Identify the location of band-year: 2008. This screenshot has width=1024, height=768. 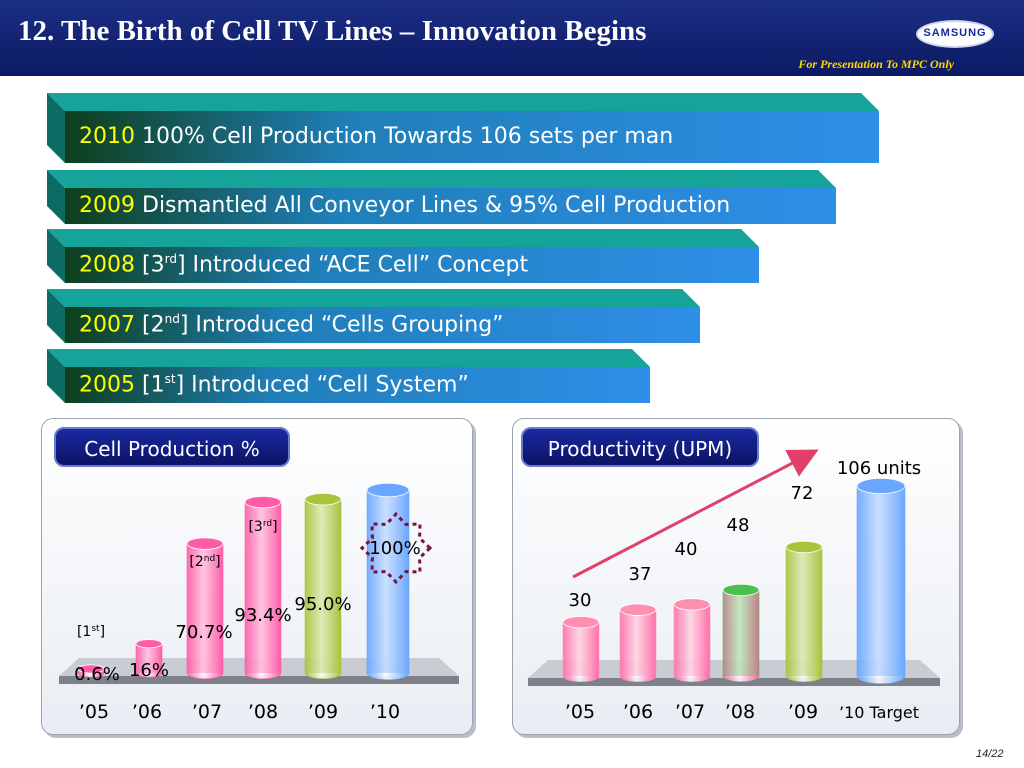
(107, 265).